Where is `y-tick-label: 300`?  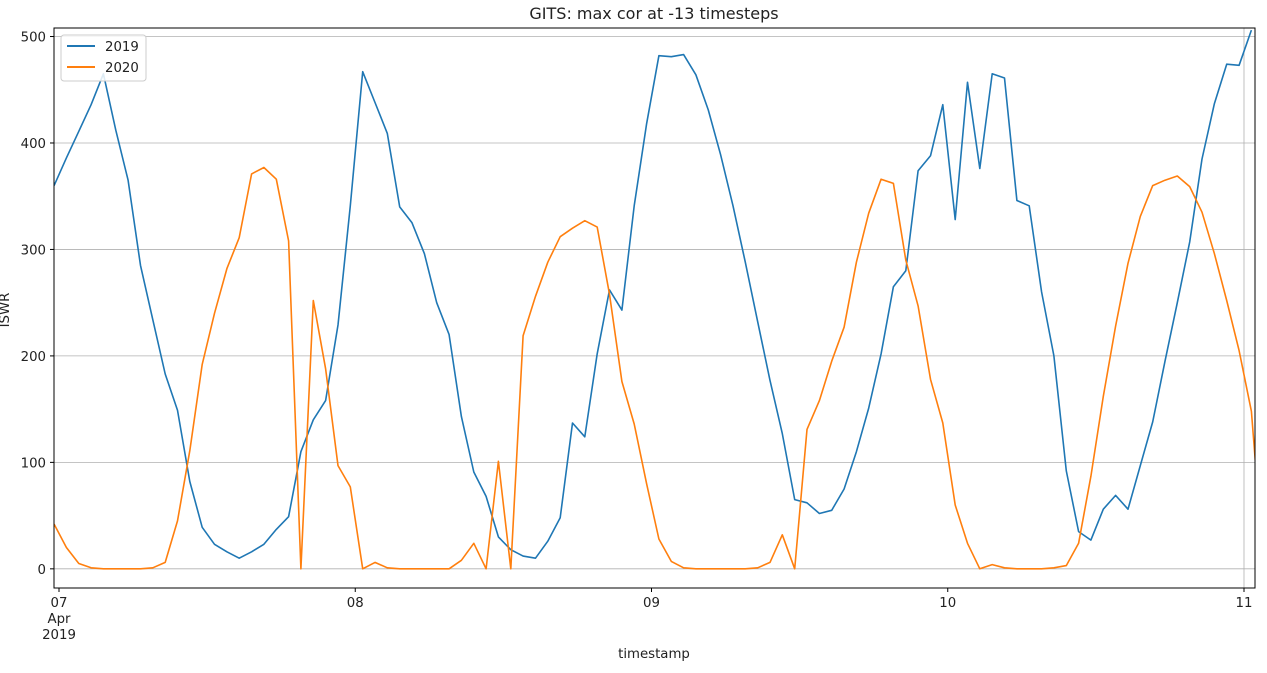 y-tick-label: 300 is located at coordinates (33, 250).